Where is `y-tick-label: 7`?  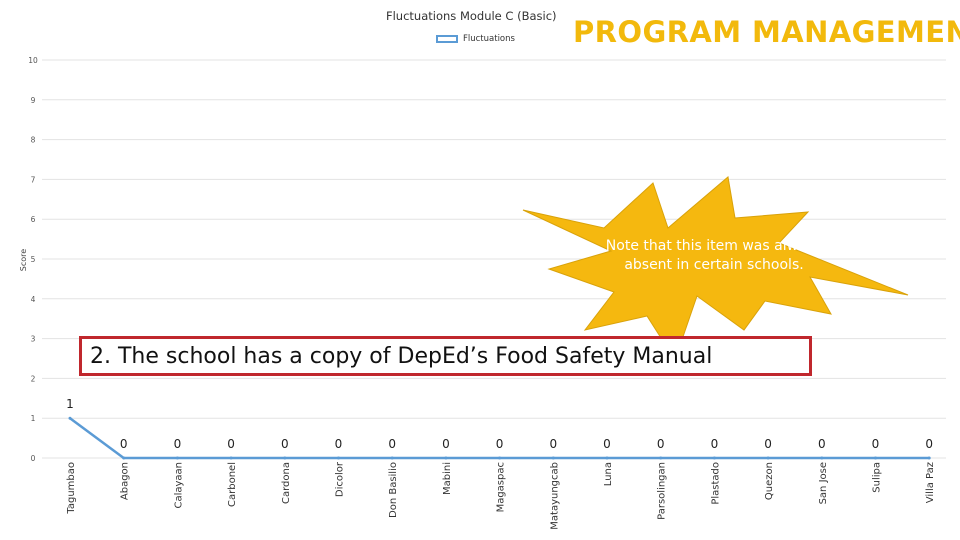 y-tick-label: 7 is located at coordinates (33, 179).